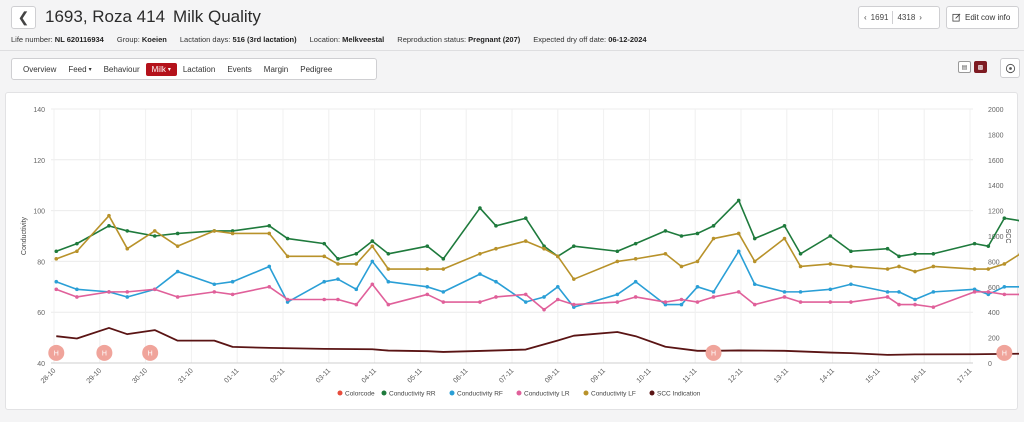 This screenshot has height=422, width=1024. Describe the element at coordinates (609, 394) in the screenshot. I see `legend-item: Conductivity LF` at that location.